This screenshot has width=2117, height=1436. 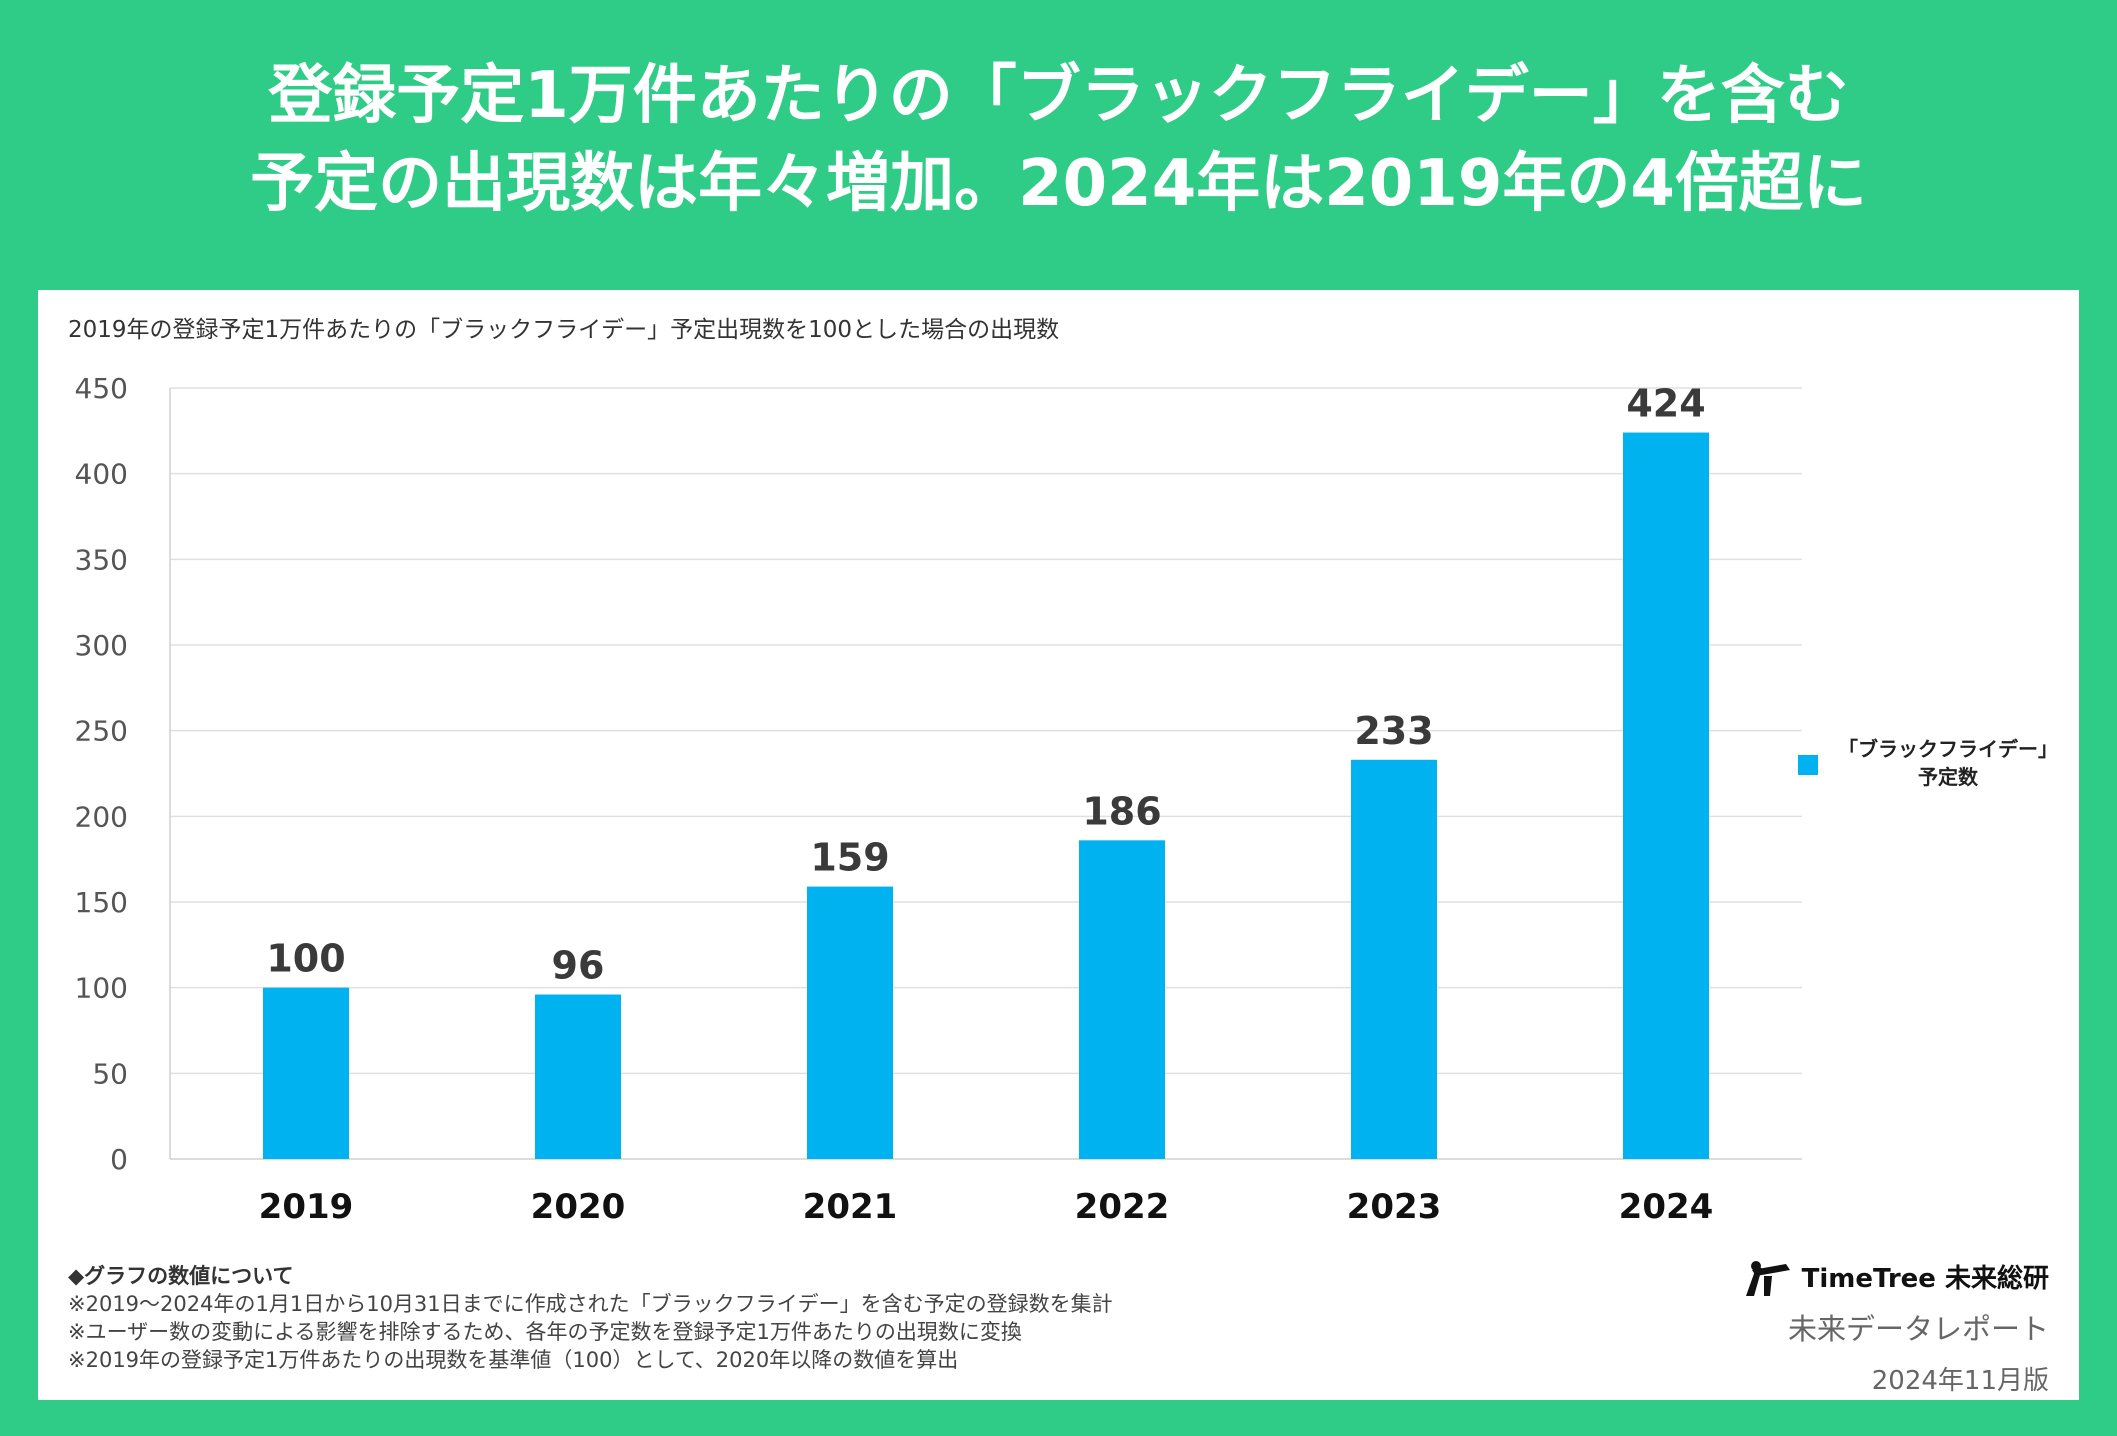 I want to click on data-label: 186, so click(x=1121, y=811).